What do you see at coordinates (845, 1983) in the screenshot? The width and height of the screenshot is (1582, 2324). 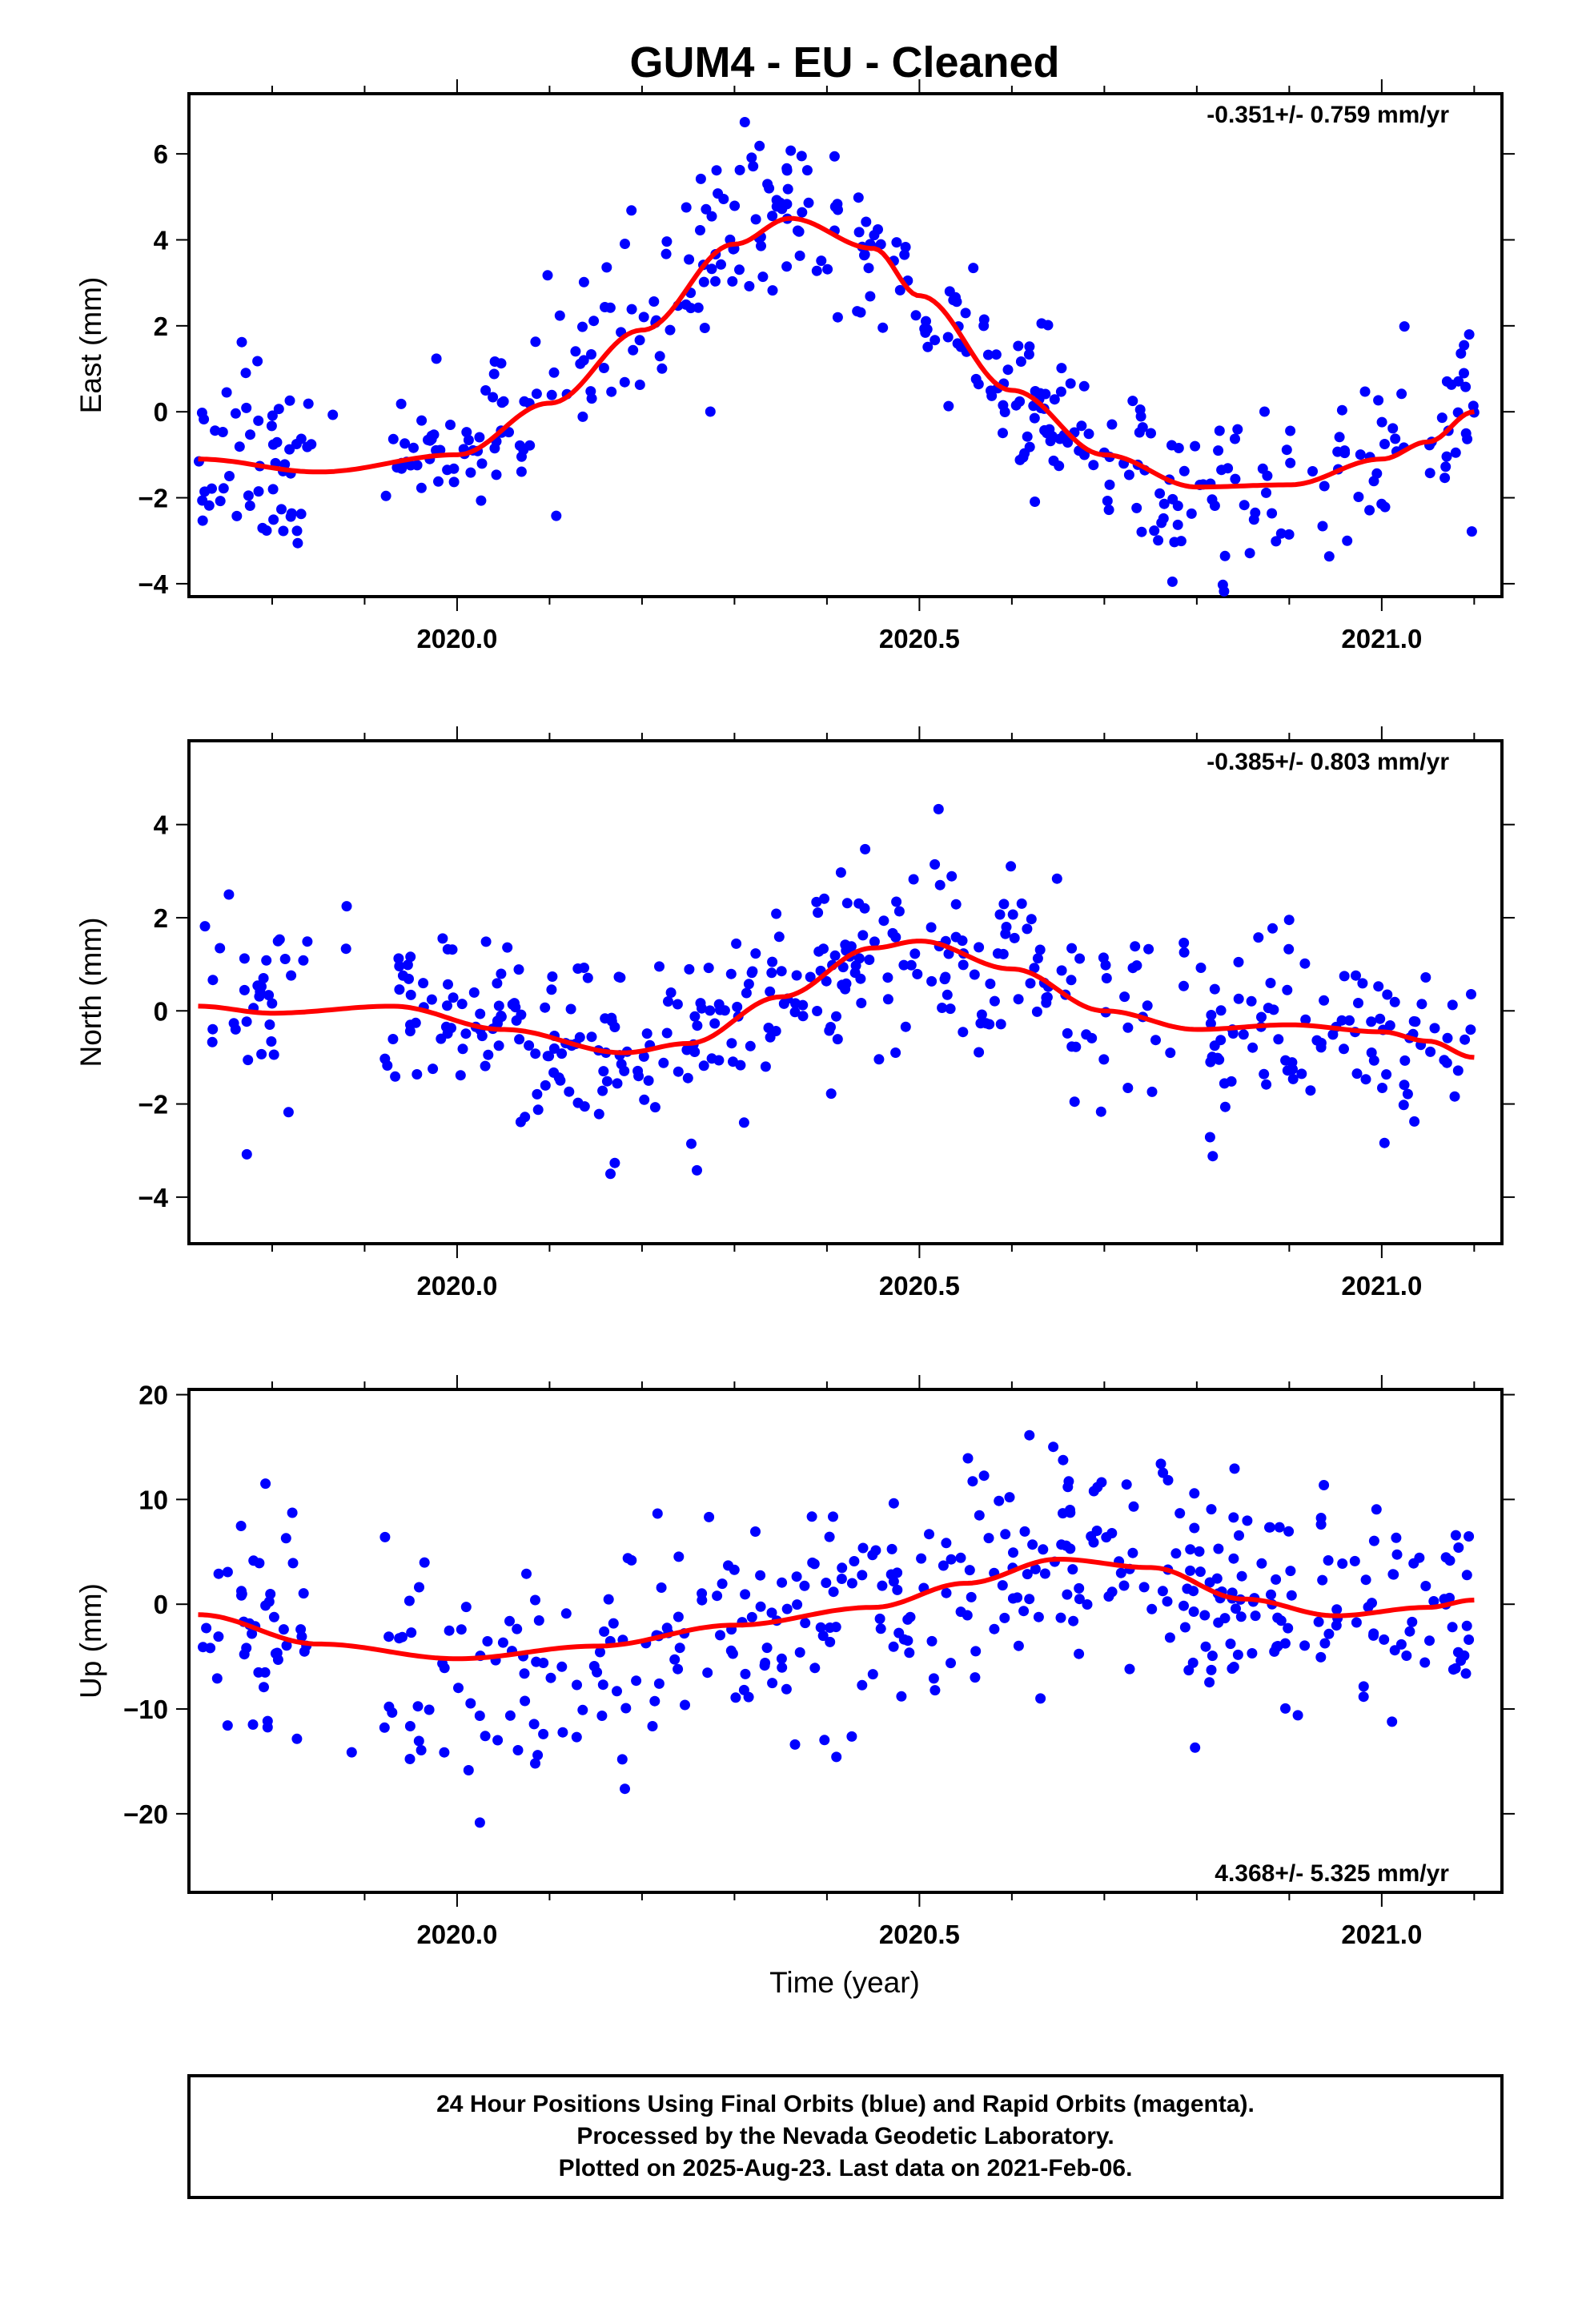 I see `x-axis-label: Time (year)` at bounding box center [845, 1983].